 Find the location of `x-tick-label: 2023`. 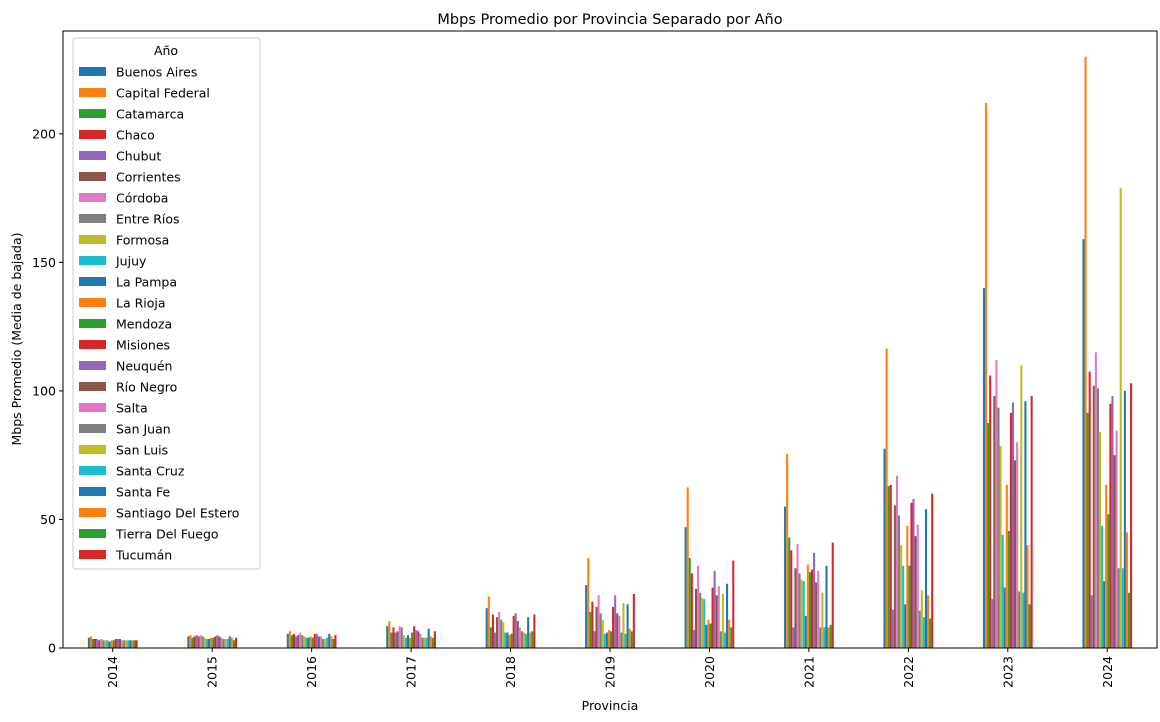

x-tick-label: 2023 is located at coordinates (1007, 672).